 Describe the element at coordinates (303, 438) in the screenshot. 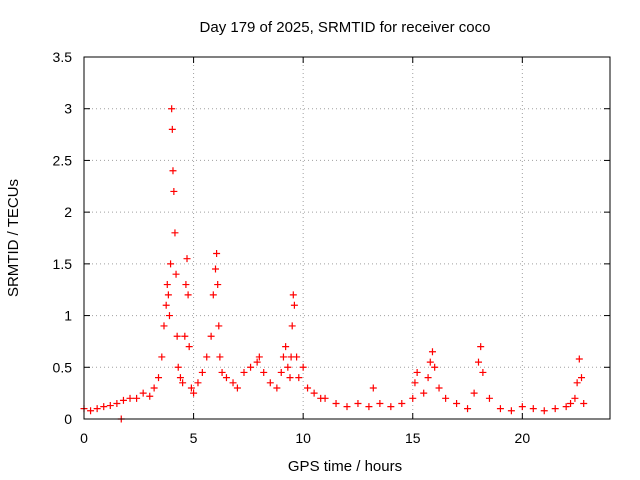

I see `x-tick-label: 10` at that location.